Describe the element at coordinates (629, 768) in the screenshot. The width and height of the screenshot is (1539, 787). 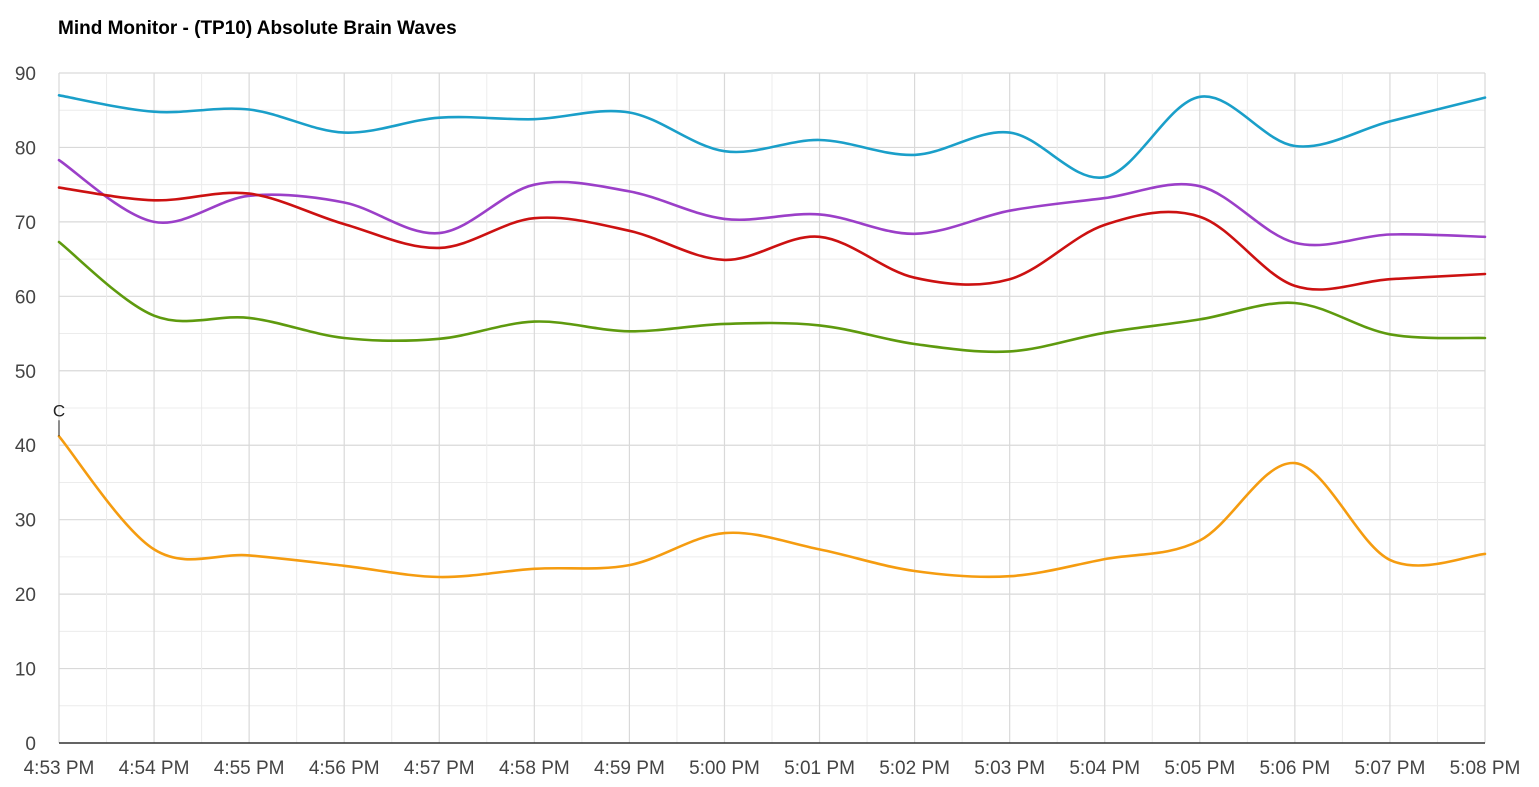
I see `x-tick-label: 4:59 PM` at that location.